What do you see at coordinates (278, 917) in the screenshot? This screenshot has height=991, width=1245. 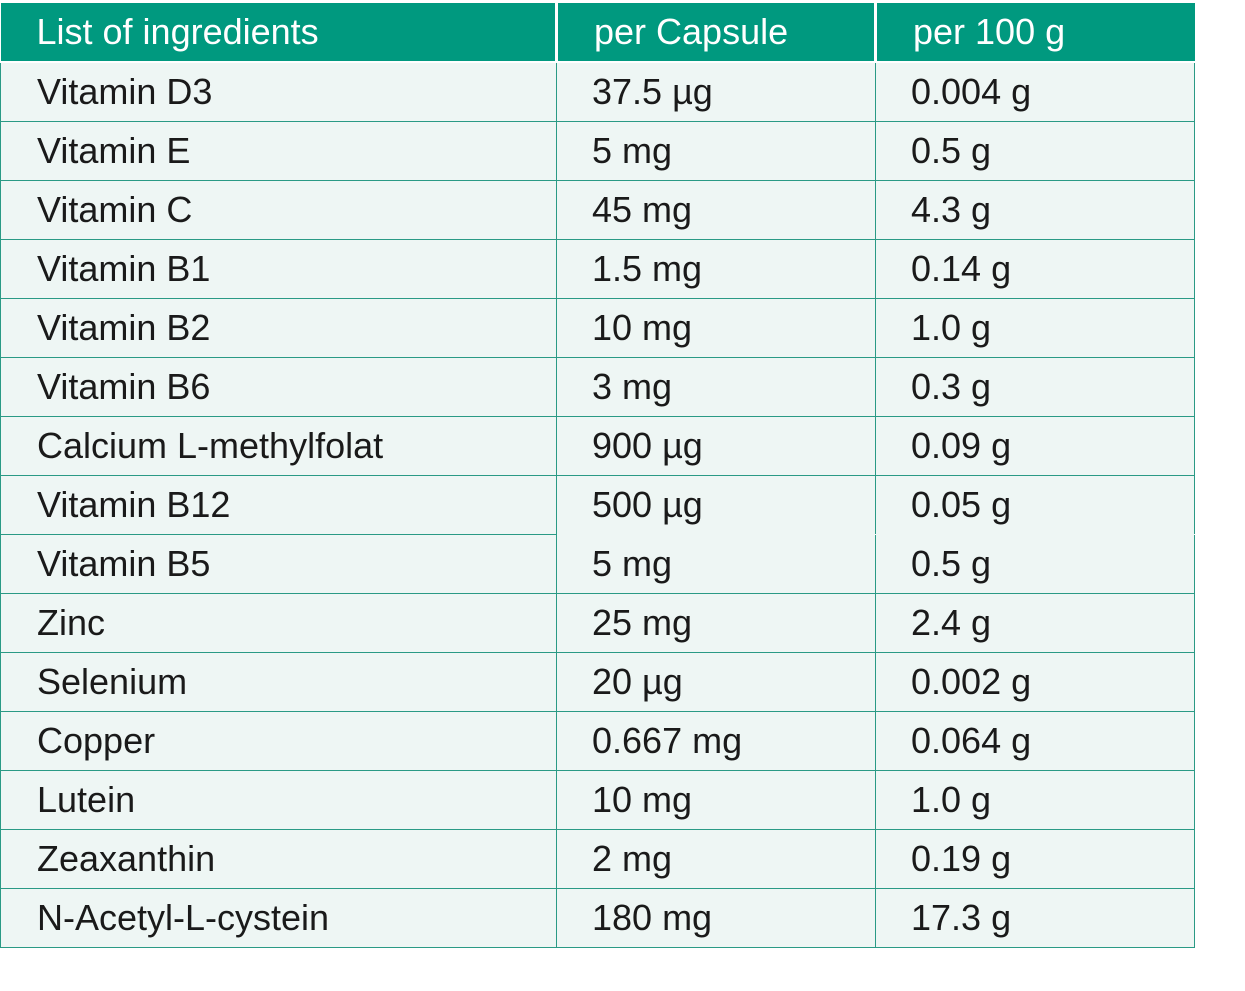 I see `ingredient-cell: N-Acetyl-L-cystein` at bounding box center [278, 917].